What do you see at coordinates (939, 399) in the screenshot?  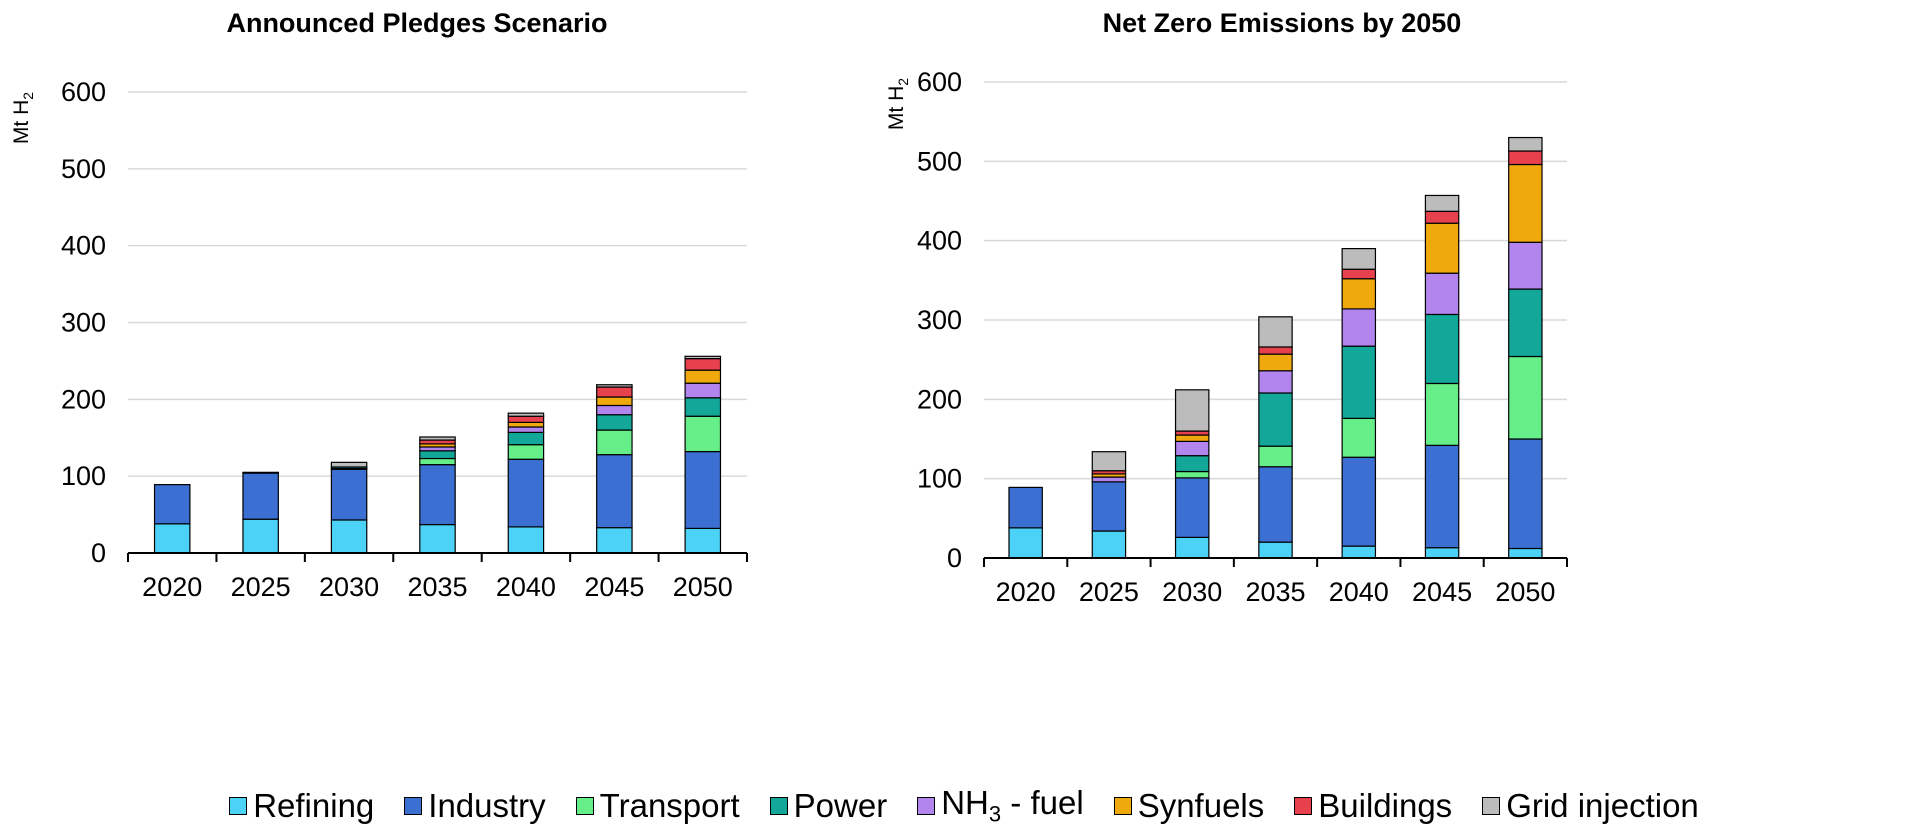 I see `y-tick-label: 200` at bounding box center [939, 399].